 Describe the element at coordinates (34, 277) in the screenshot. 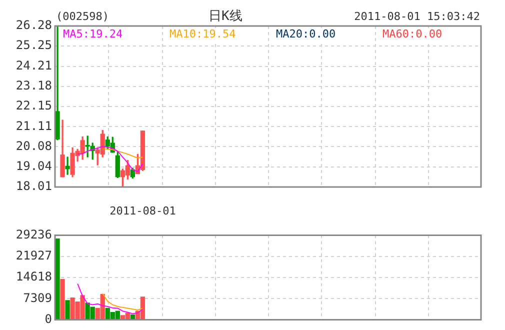

I see `y-tick-label: 14618` at that location.